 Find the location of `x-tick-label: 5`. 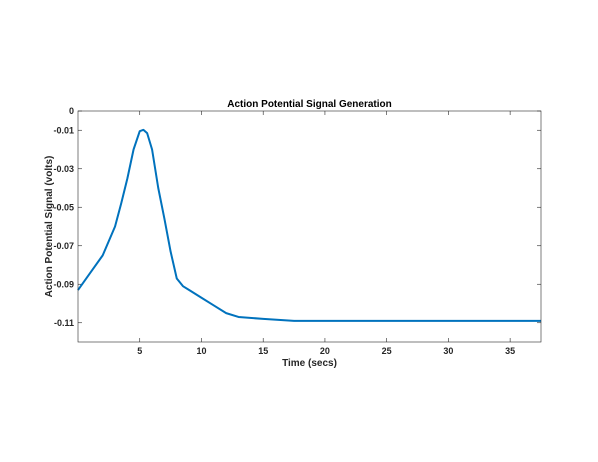

x-tick-label: 5 is located at coordinates (139, 351).